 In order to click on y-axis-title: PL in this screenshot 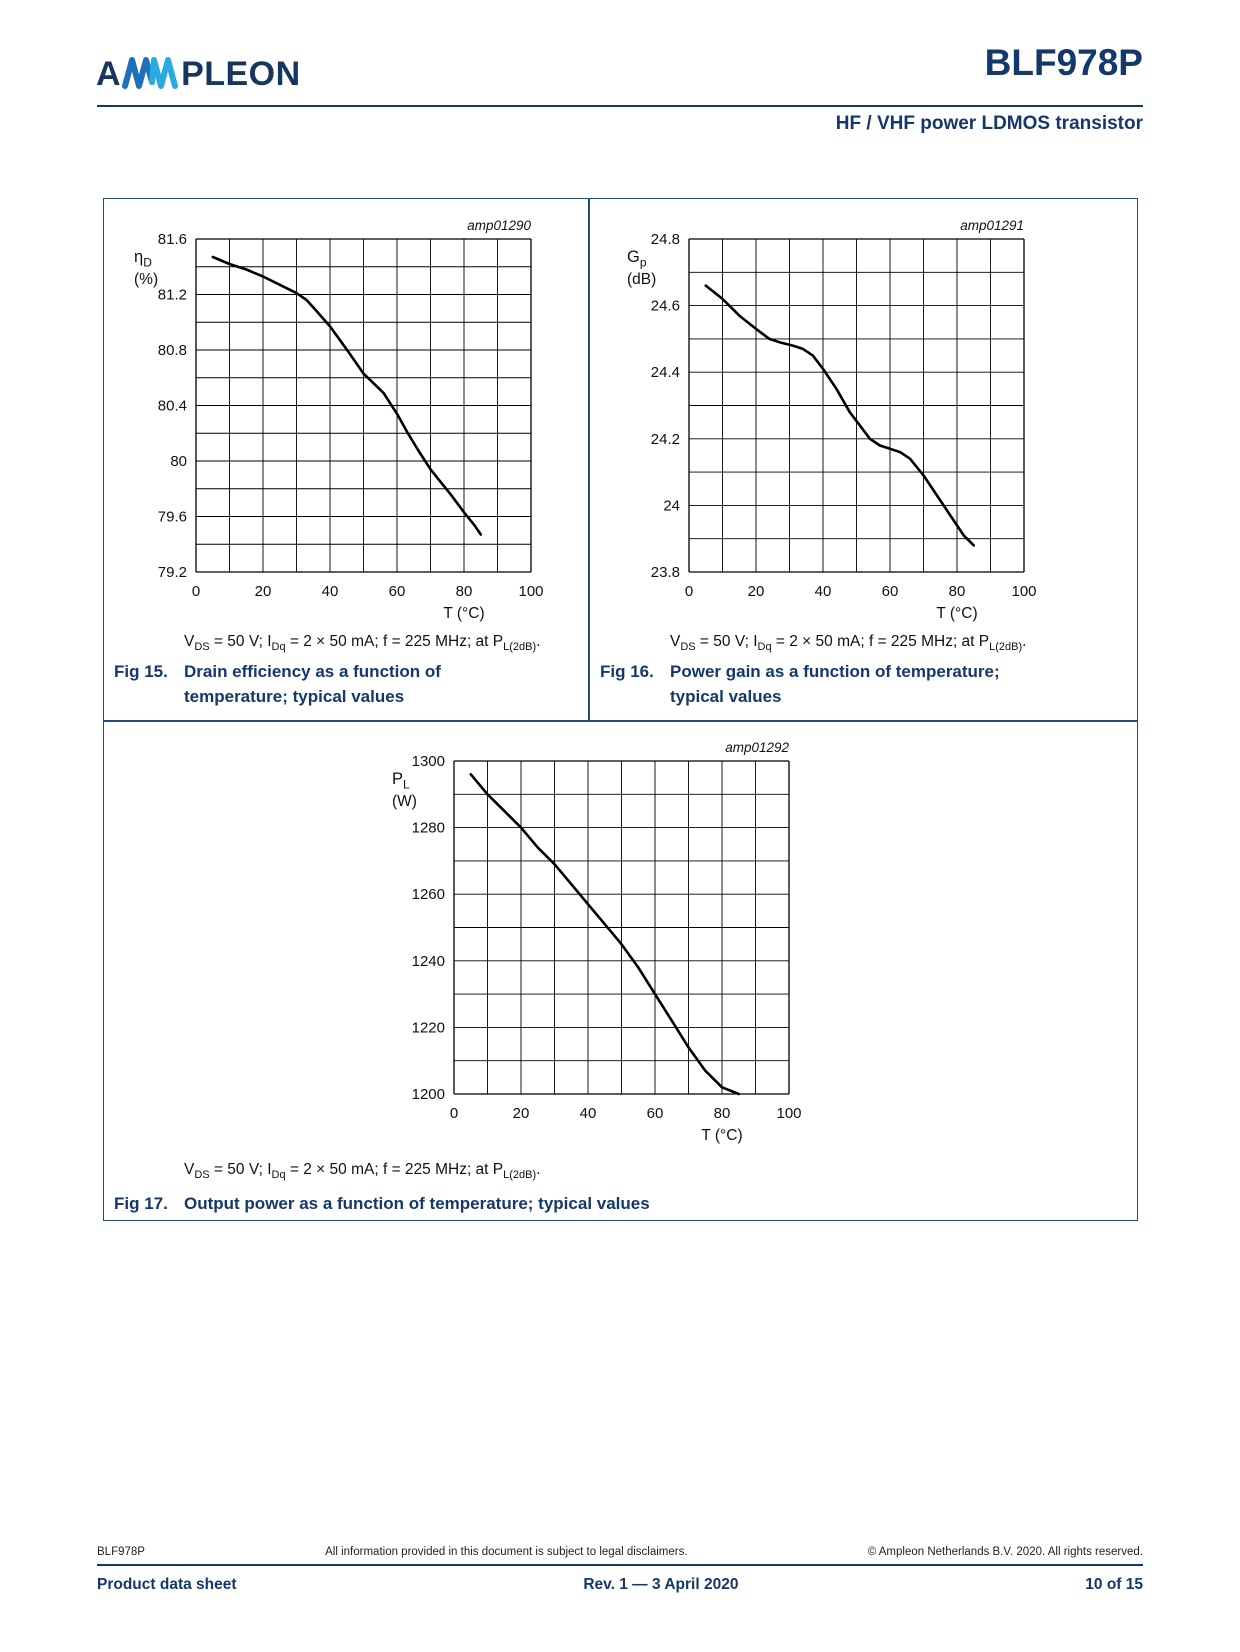, I will do `click(401, 781)`.